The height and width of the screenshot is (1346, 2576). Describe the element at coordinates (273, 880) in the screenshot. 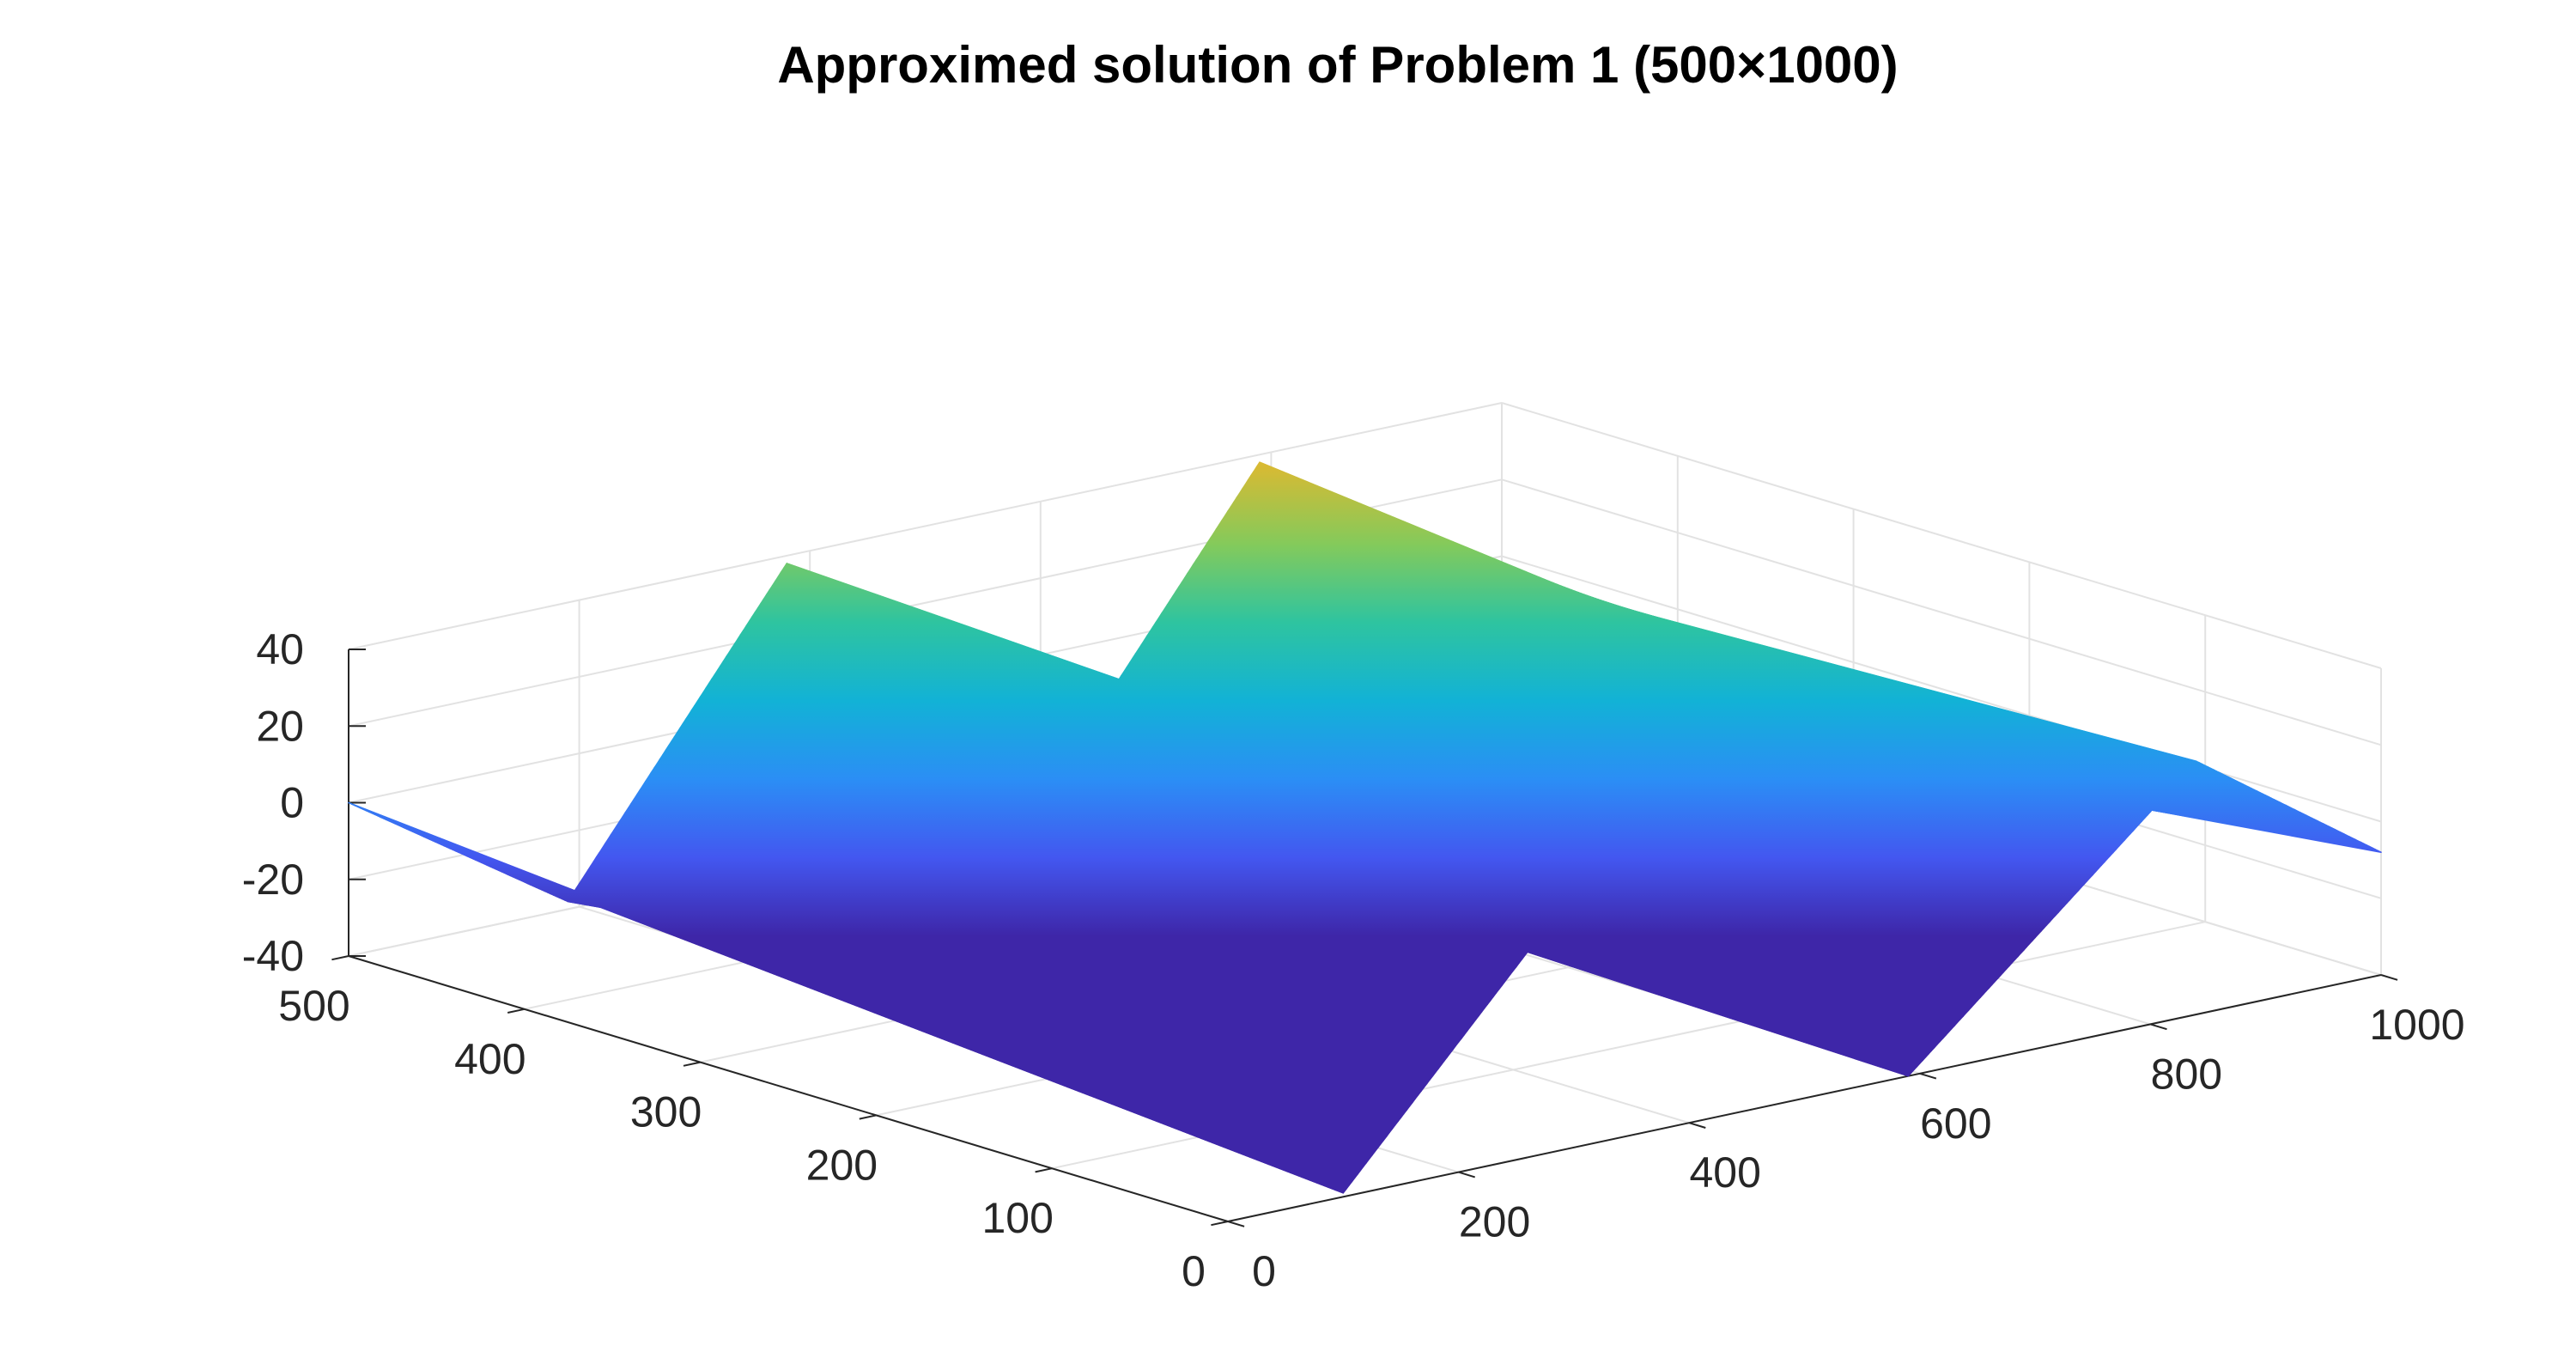

I see `z-tick-label: -20` at that location.